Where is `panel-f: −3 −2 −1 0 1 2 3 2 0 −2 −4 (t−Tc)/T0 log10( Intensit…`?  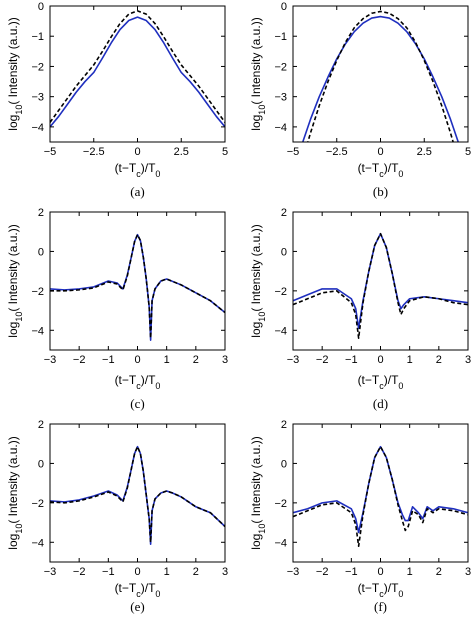
panel-f: −3 −2 −1 0 1 2 3 2 0 −2 −4 (t−Tc)/T0 log10( Intensit… is located at coordinates (360, 516).